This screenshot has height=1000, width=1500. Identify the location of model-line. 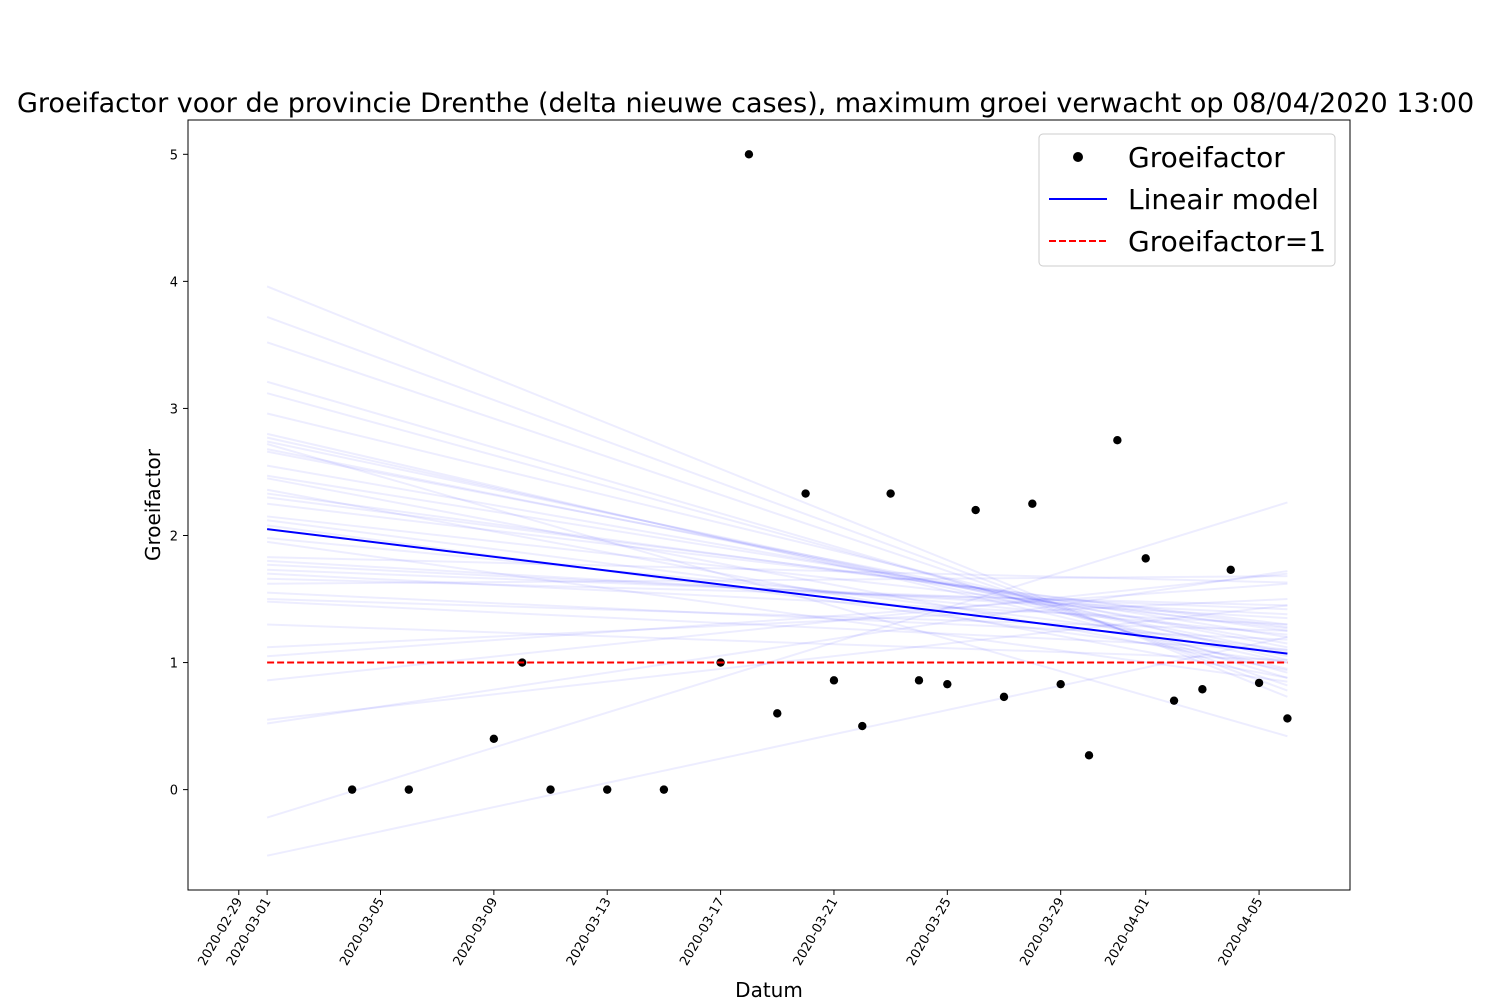
(777, 591).